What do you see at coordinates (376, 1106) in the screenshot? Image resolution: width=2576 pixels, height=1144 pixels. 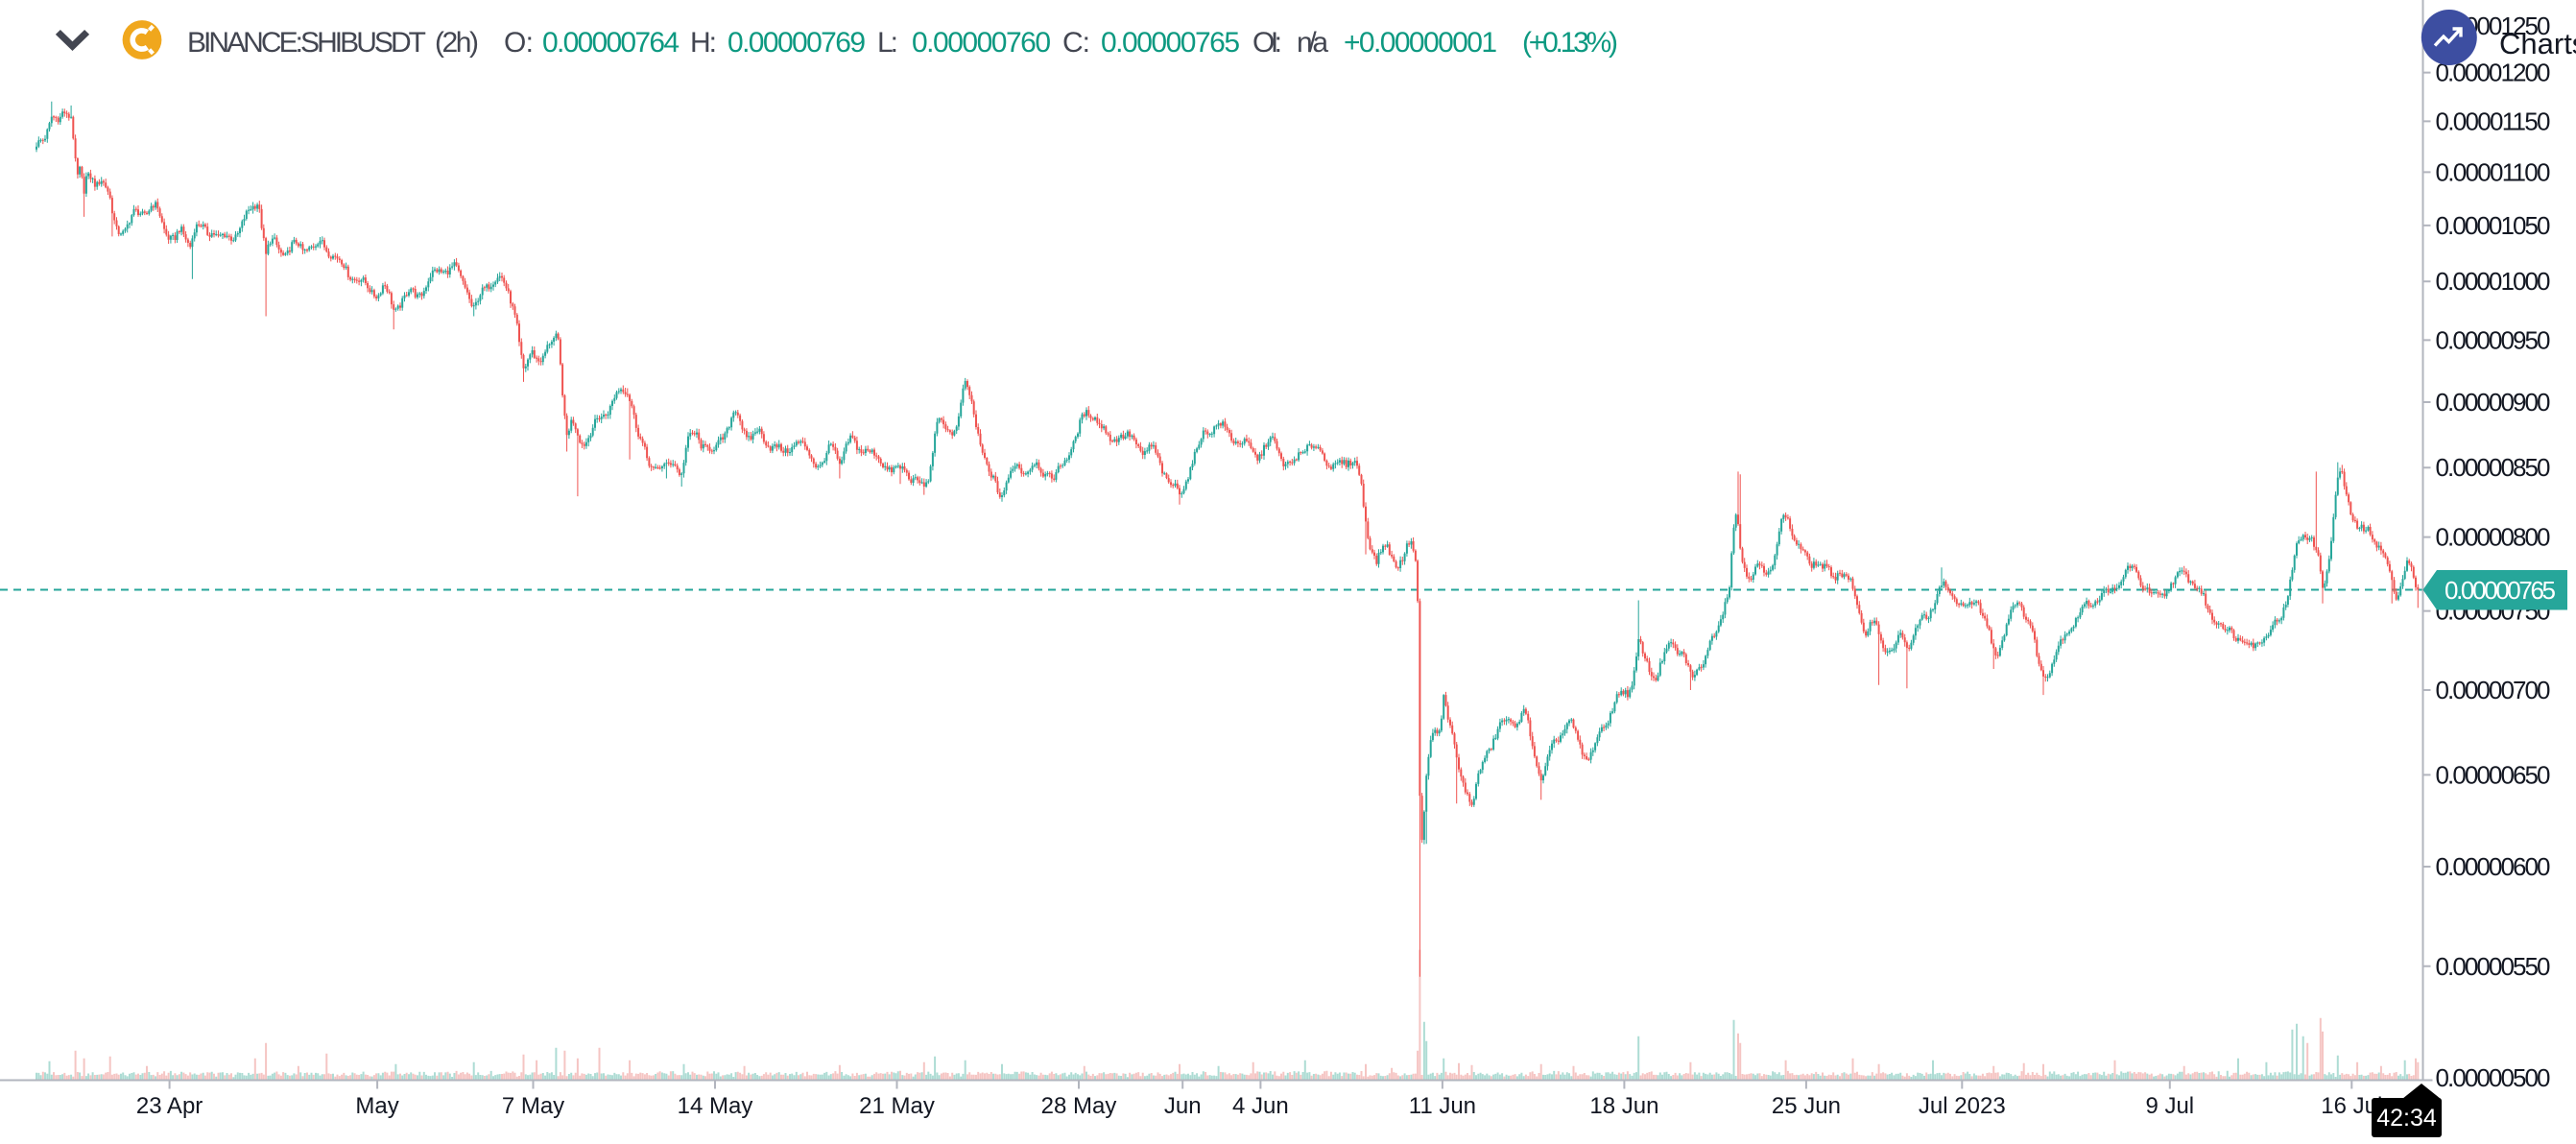 I see `svg-text: May` at bounding box center [376, 1106].